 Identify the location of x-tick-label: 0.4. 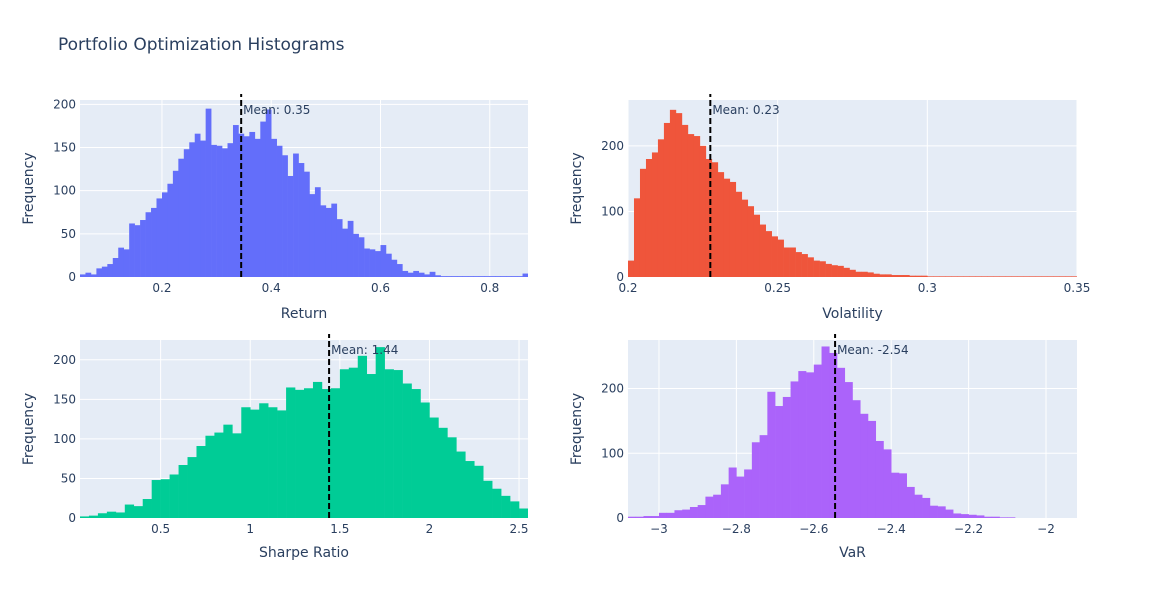
(271, 288).